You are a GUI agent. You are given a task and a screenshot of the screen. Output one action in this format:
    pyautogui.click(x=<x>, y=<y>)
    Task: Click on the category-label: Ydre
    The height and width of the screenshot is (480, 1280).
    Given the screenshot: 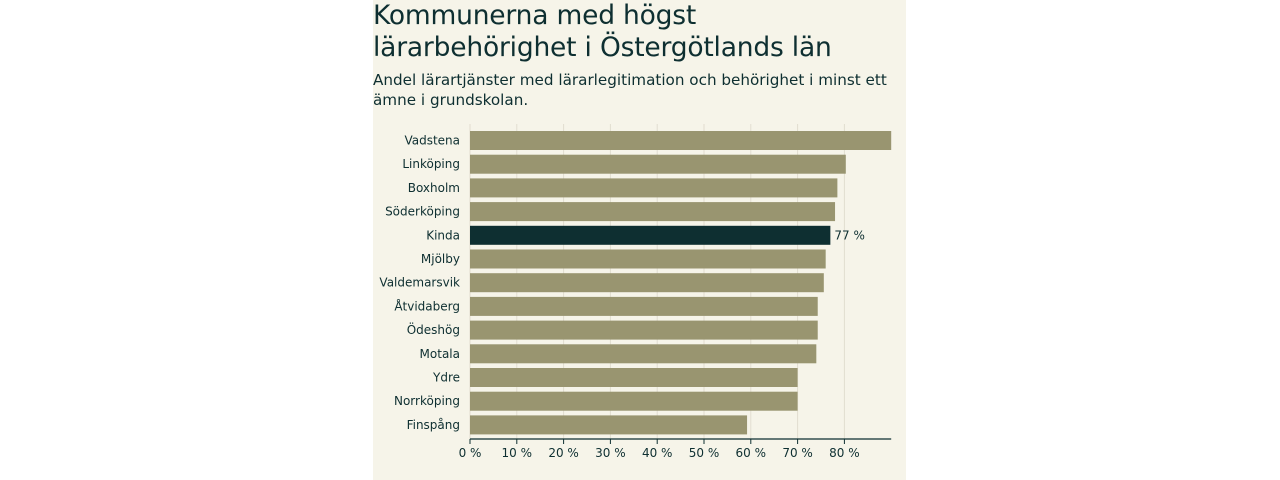 What is the action you would take?
    pyautogui.click(x=446, y=378)
    